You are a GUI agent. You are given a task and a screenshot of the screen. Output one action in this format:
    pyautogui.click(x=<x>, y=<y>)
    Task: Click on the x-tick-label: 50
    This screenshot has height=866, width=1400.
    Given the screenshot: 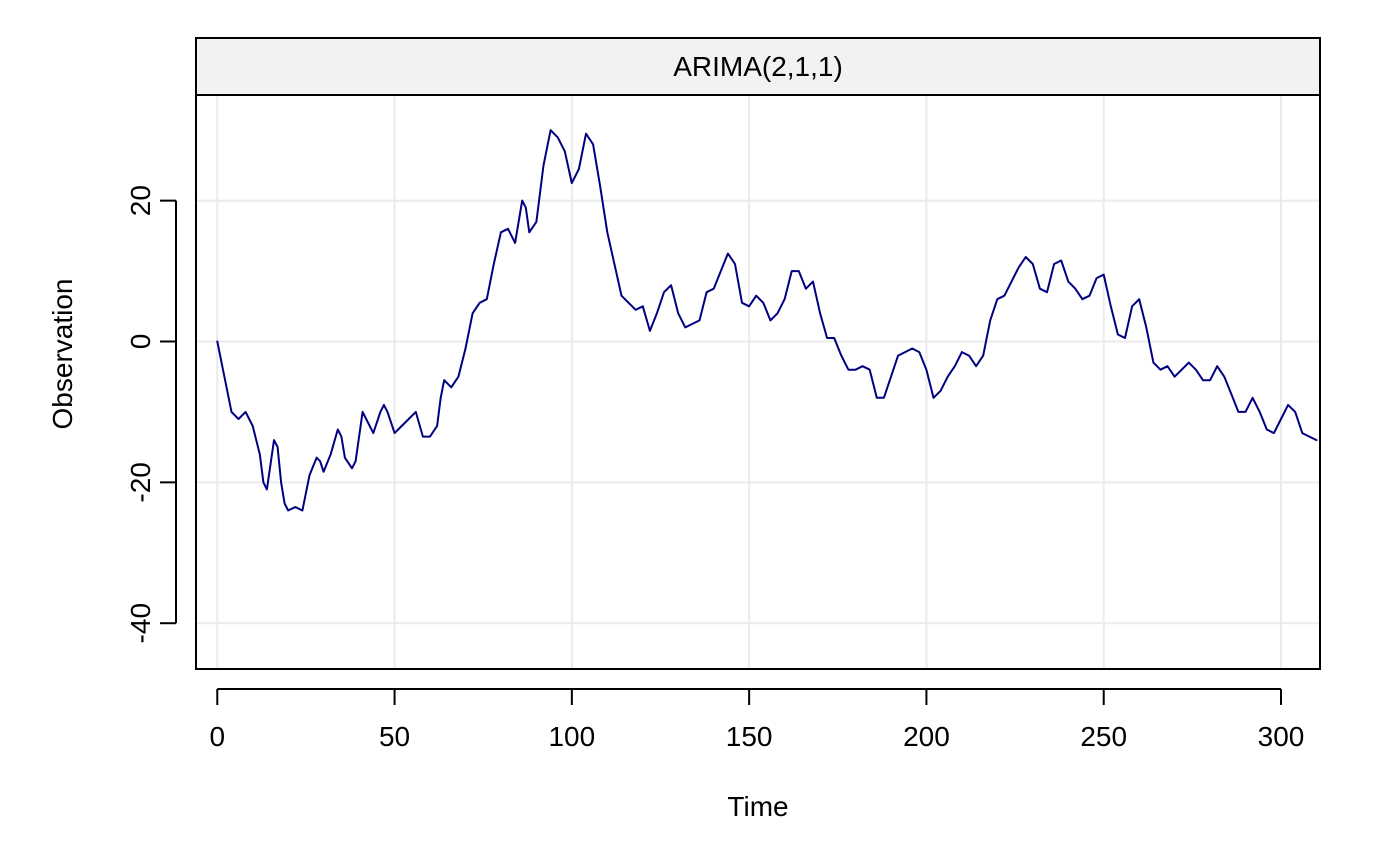 What is the action you would take?
    pyautogui.click(x=394, y=736)
    